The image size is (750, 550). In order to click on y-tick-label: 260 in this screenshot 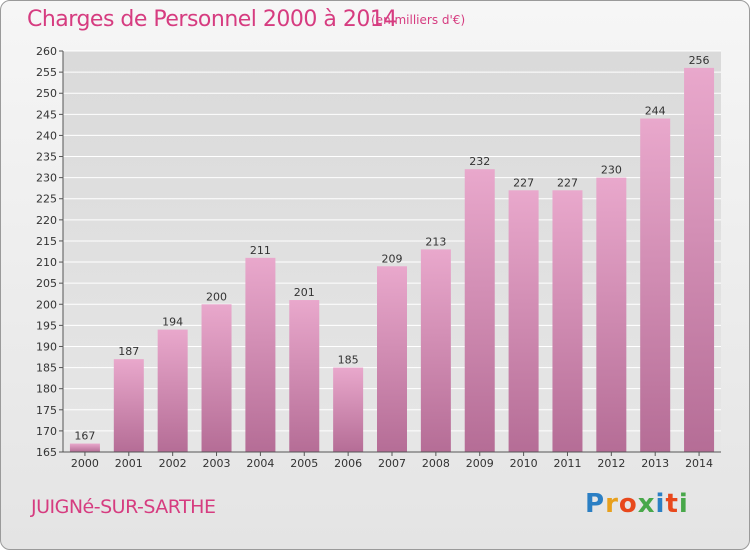, I will do `click(46, 51)`.